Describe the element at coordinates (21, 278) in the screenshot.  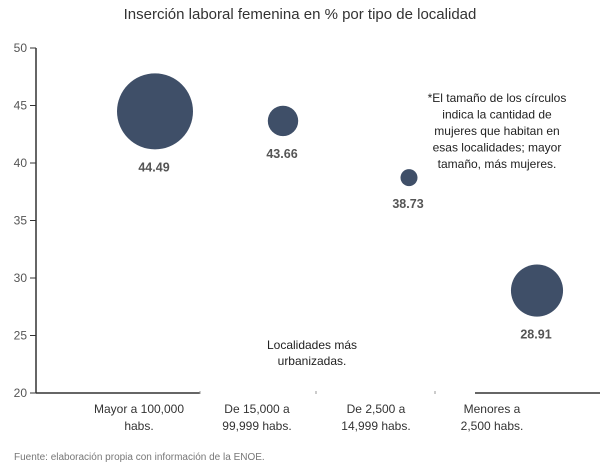
I see `y-tick-label: 30` at that location.